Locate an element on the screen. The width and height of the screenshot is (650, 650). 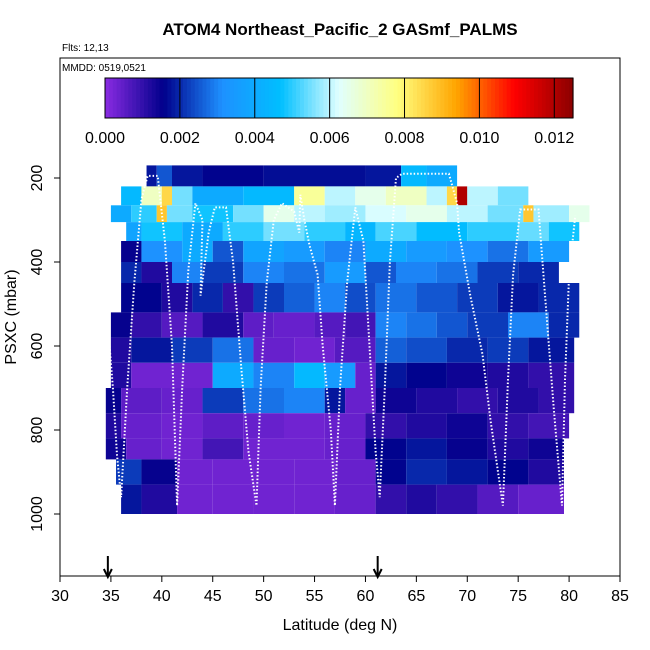
y-tick-label: 200 is located at coordinates (37, 178).